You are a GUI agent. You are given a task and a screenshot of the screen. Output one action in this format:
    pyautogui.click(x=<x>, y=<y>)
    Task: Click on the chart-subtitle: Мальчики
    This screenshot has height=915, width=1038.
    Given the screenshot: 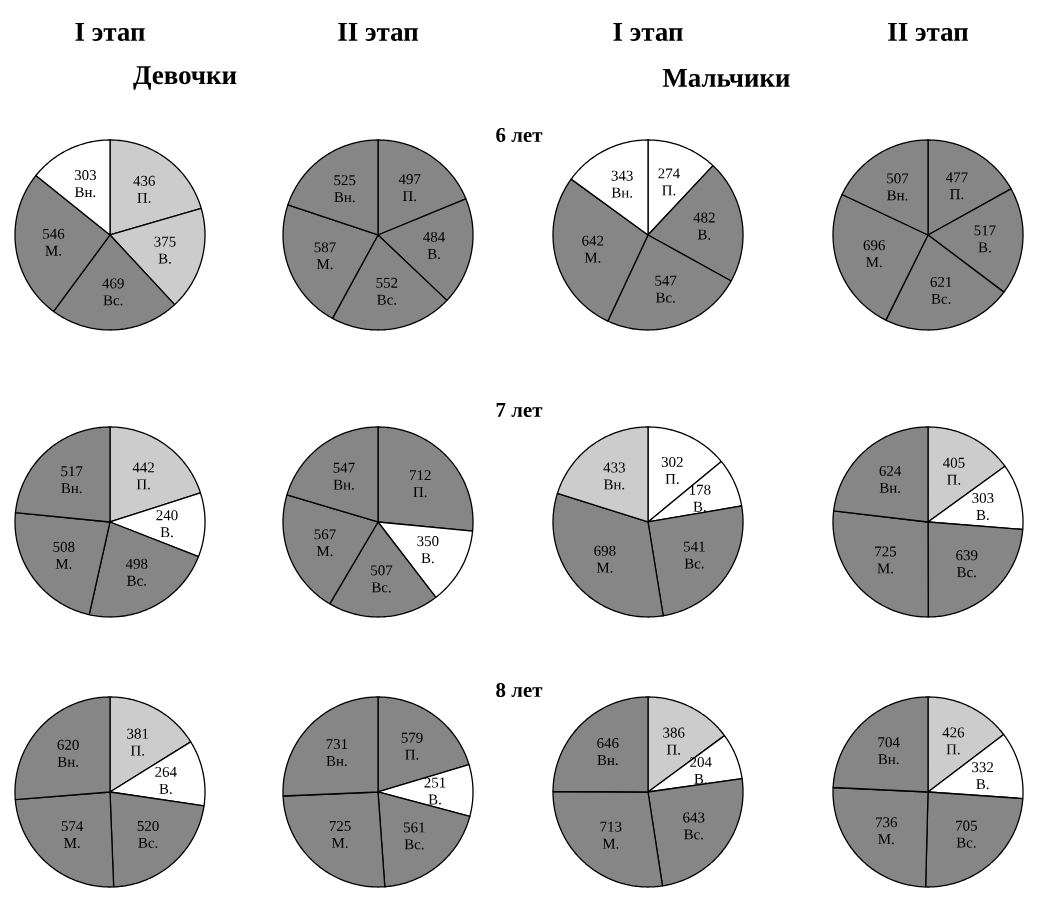 What is the action you would take?
    pyautogui.click(x=726, y=78)
    